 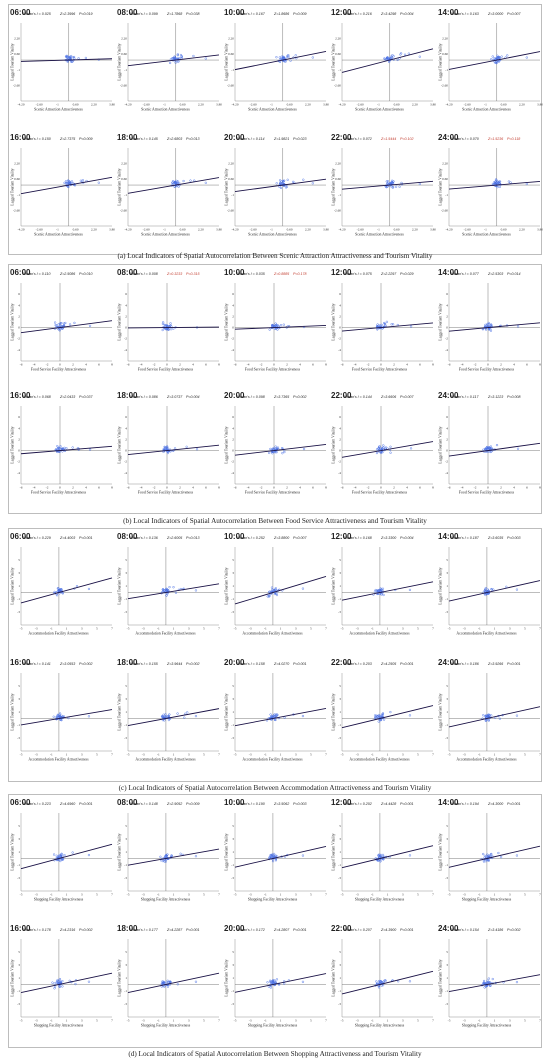 What do you see at coordinates (337, 85) in the screenshot?
I see `y-tick-label: -2.60` at bounding box center [337, 85].